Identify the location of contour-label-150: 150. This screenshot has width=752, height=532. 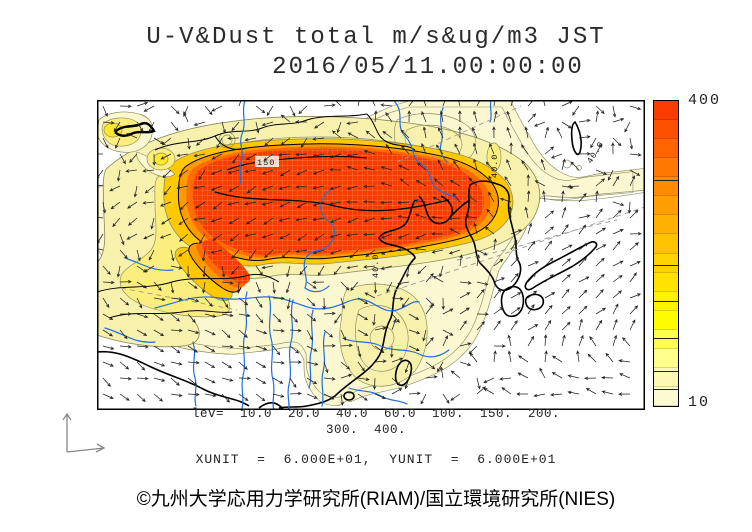
(266, 163).